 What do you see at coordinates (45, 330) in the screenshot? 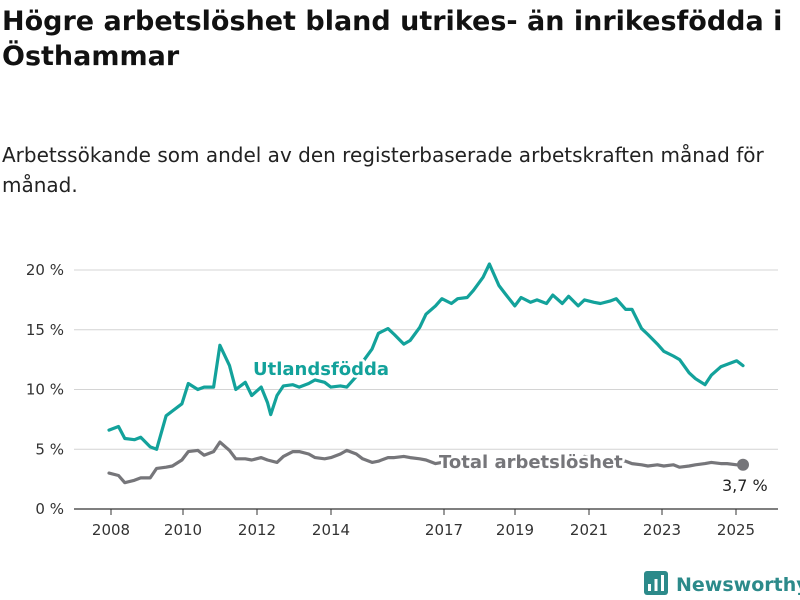
I see `y-tick-label: 15 %` at bounding box center [45, 330].